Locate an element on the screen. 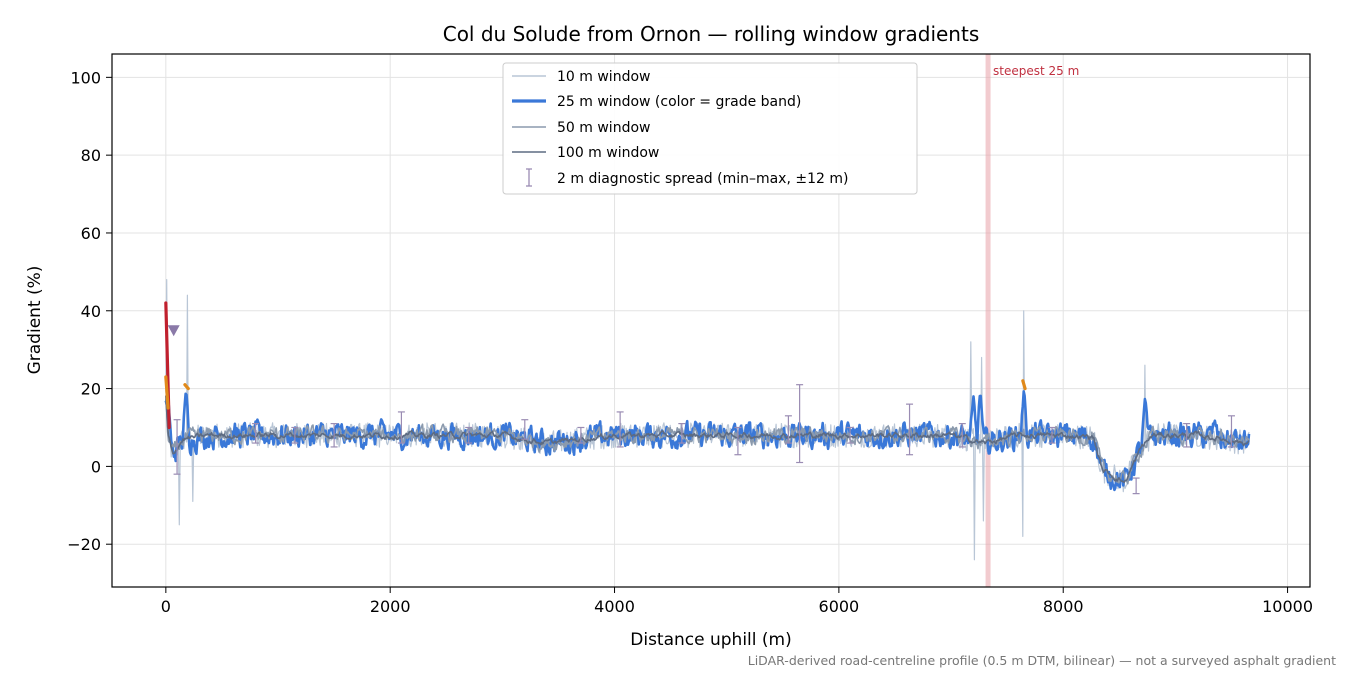 This screenshot has width=1350, height=675. legend-label-50m: 50 m window is located at coordinates (603, 128).